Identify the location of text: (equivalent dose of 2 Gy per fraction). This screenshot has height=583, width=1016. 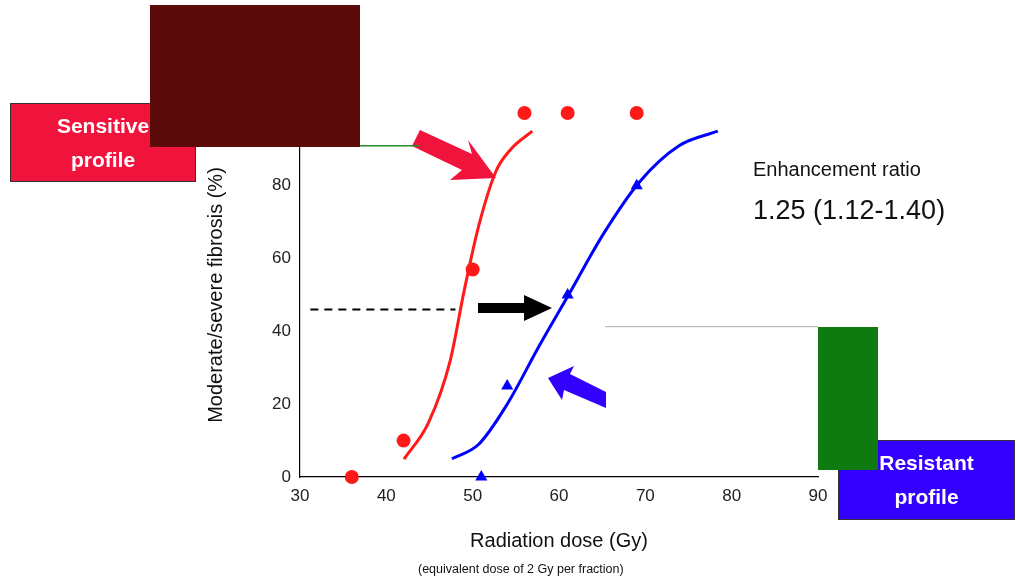
(521, 569).